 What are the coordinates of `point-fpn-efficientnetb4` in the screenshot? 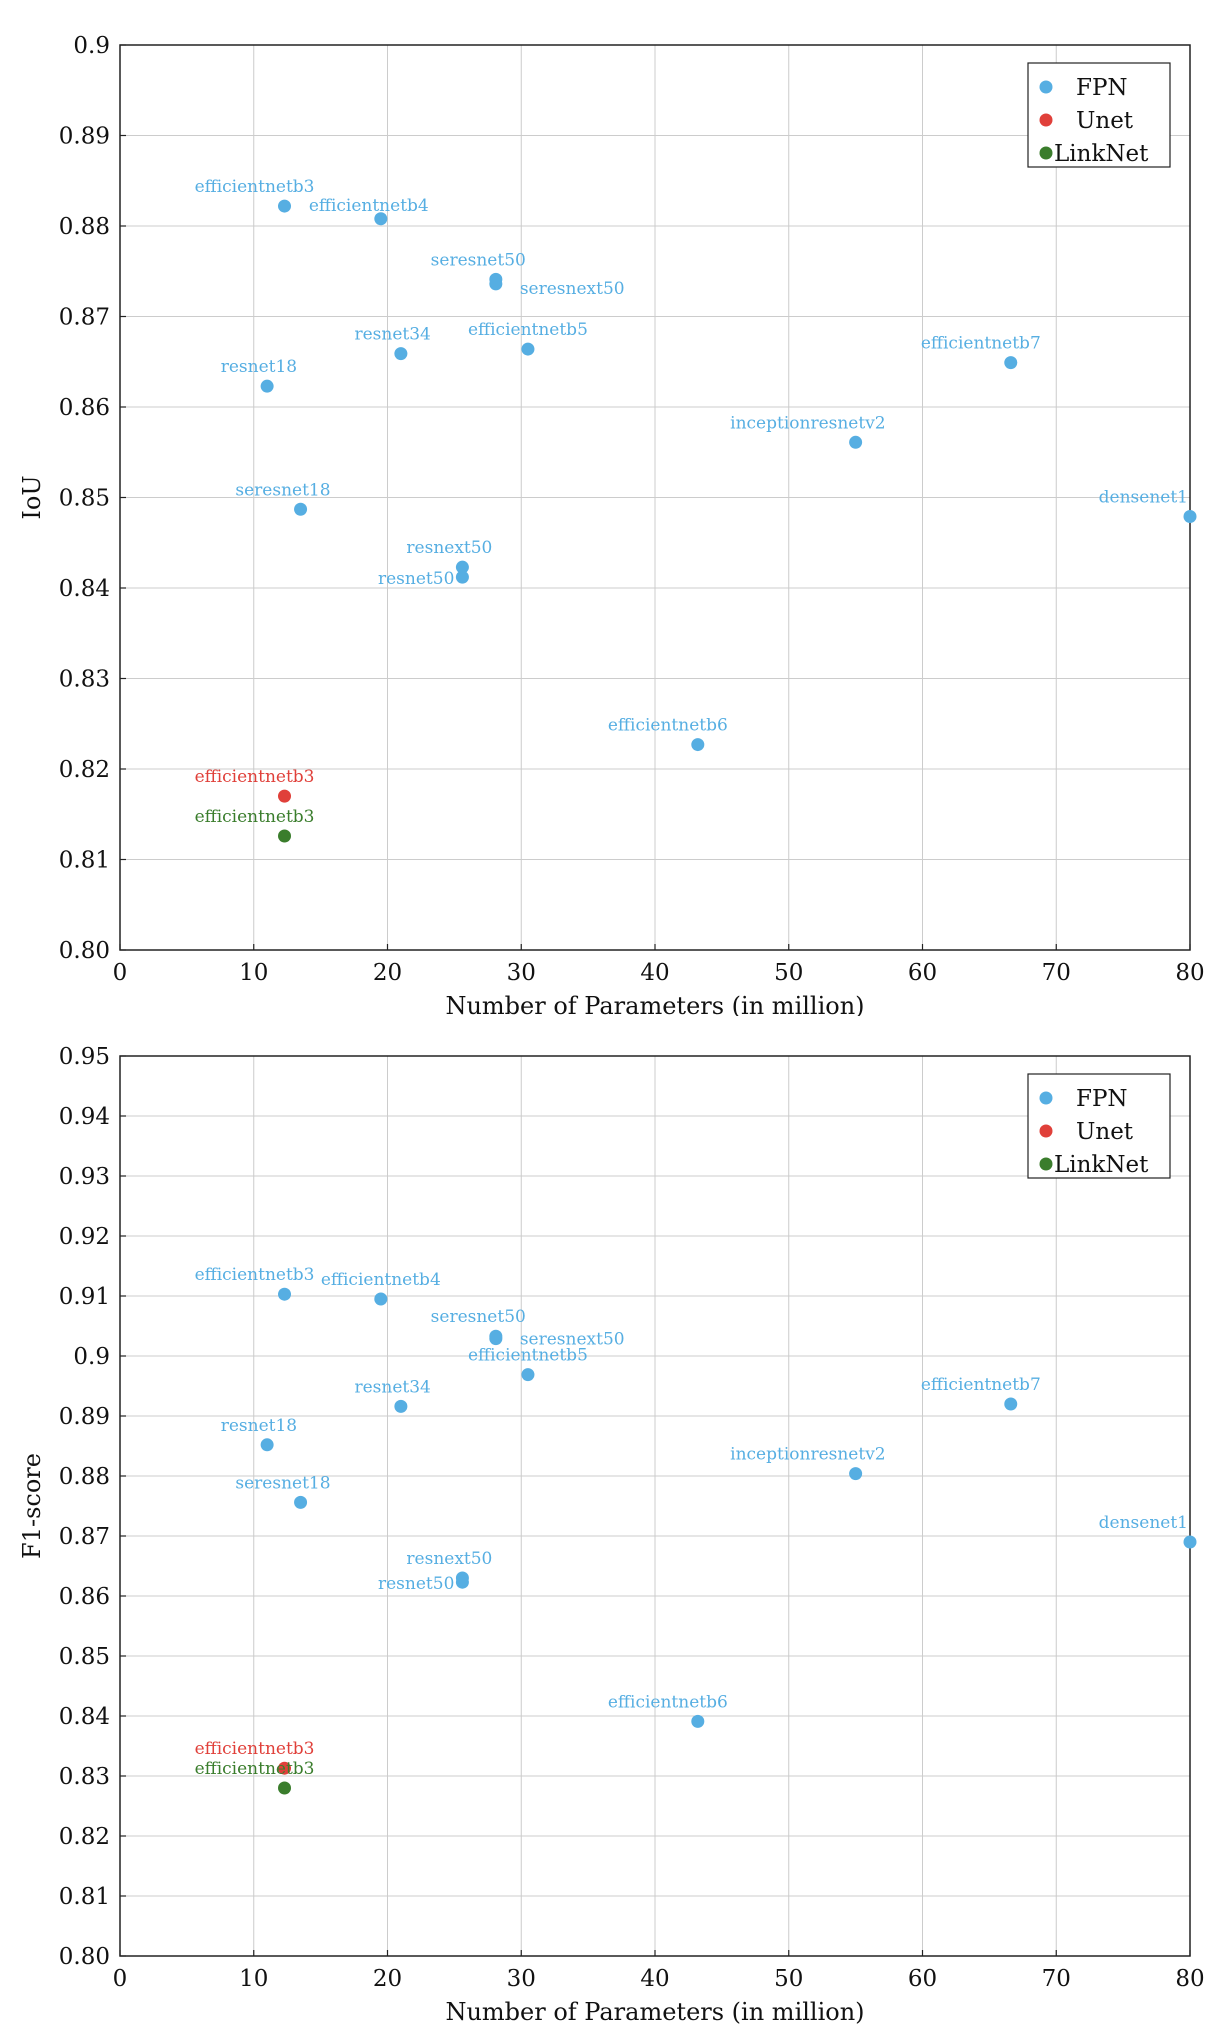 It's located at (381, 219).